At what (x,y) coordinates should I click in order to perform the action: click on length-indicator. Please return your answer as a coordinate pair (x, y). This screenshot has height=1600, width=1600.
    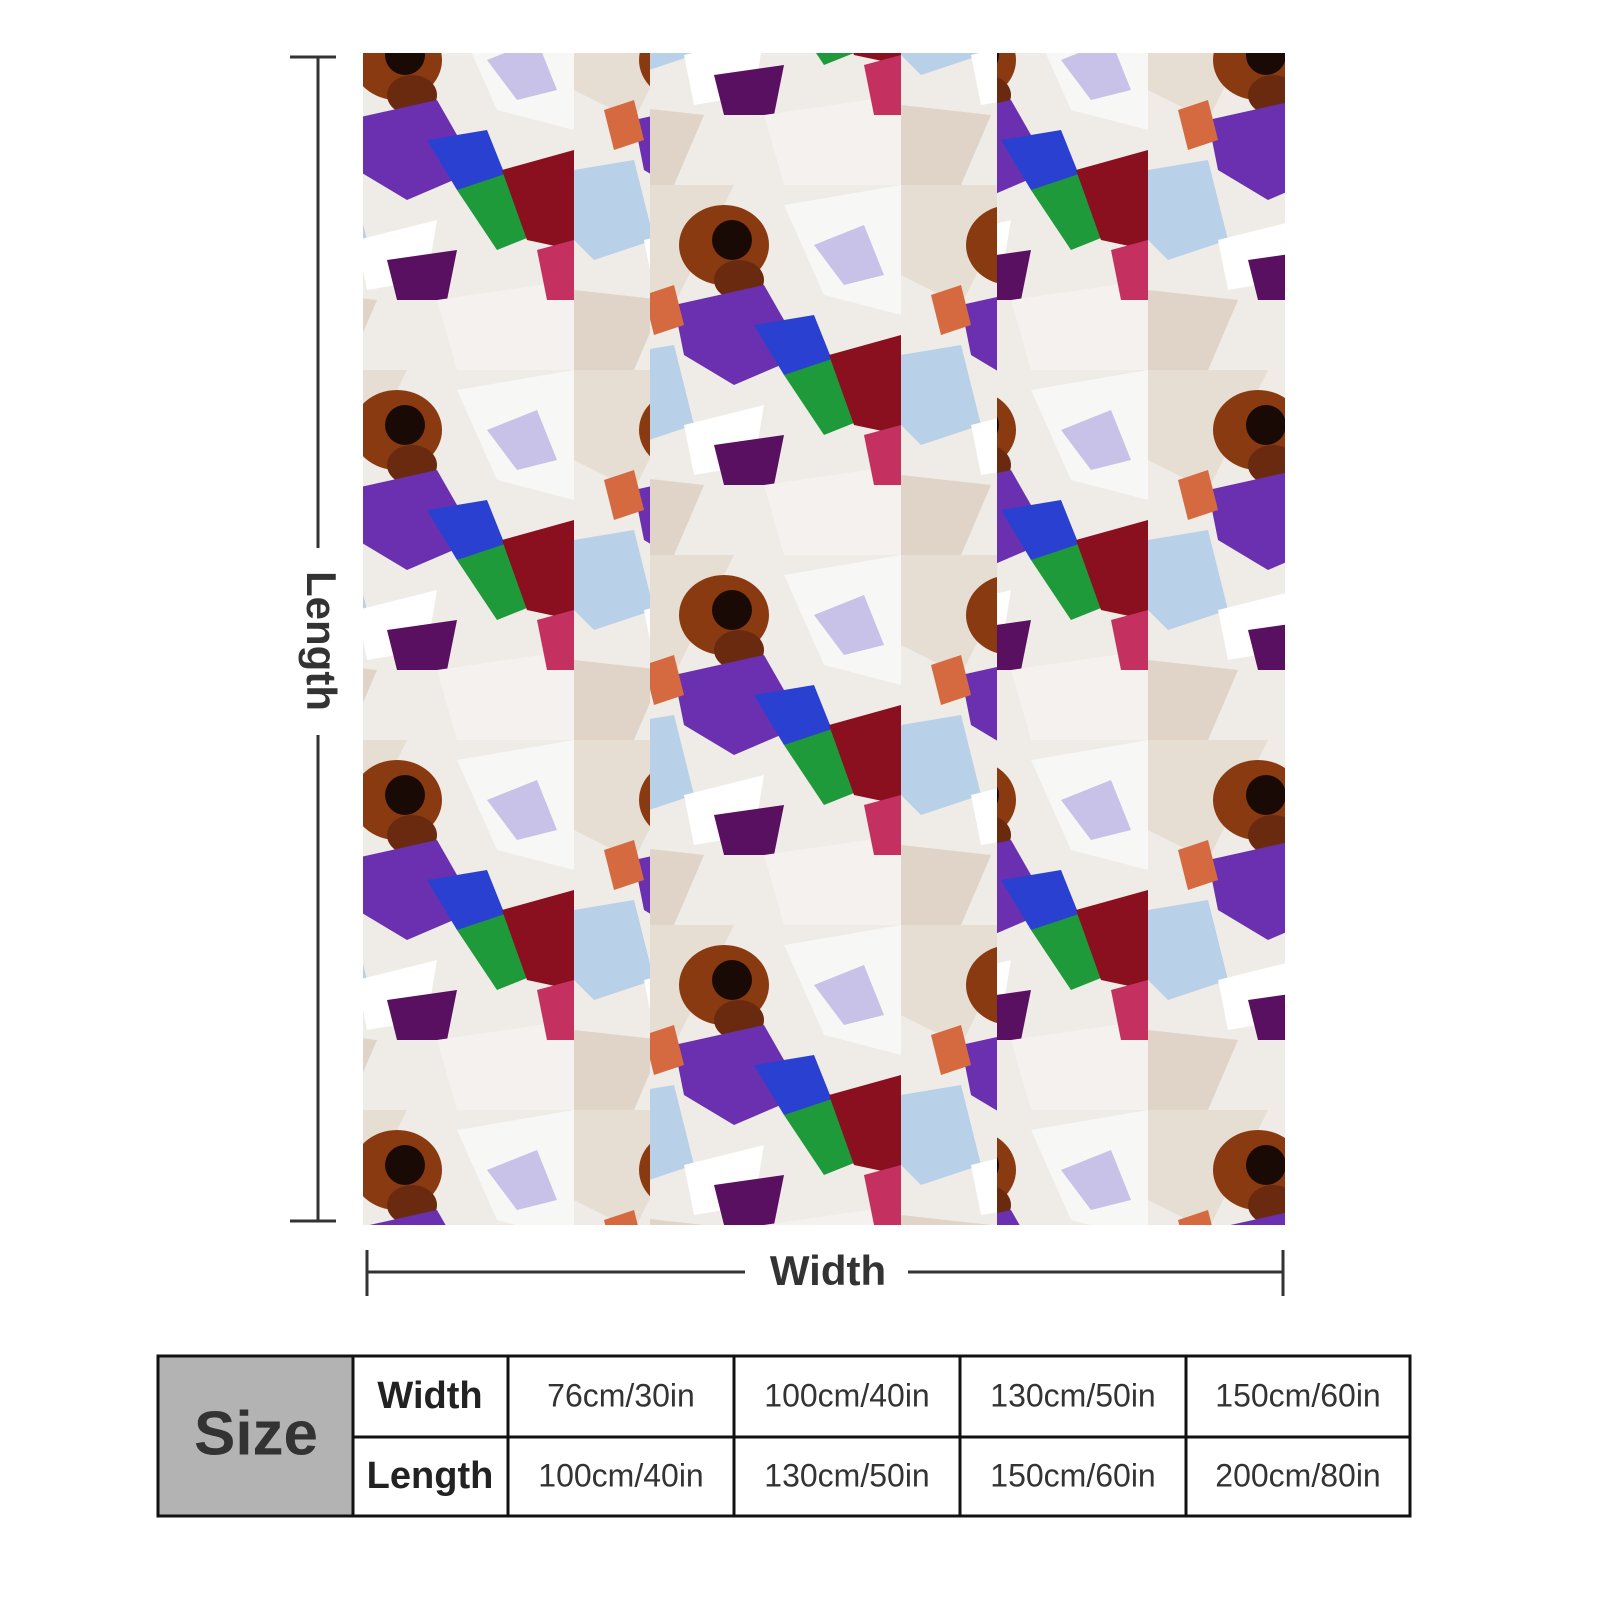
    Looking at the image, I should click on (313, 639).